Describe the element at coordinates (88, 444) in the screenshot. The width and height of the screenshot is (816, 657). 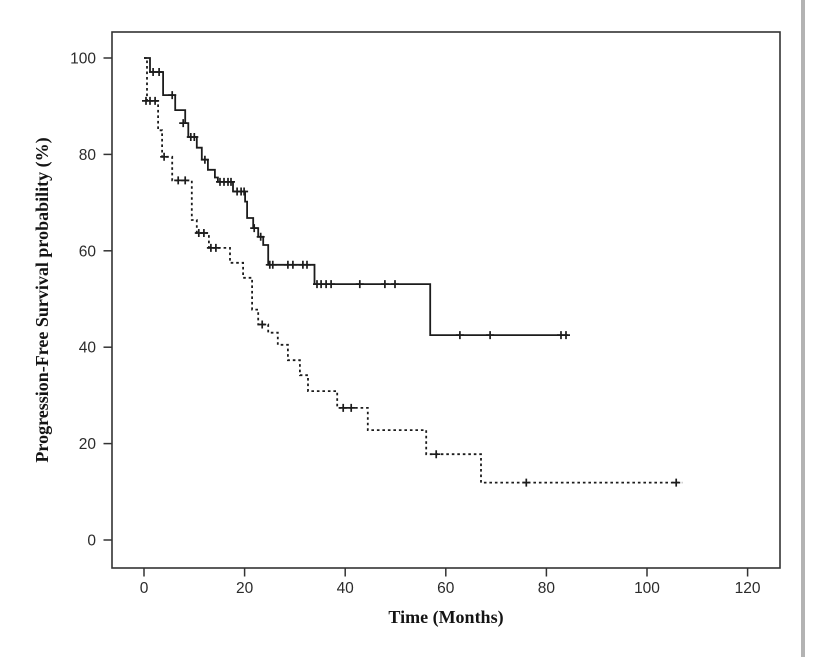
I see `y-tick-label: 20` at that location.